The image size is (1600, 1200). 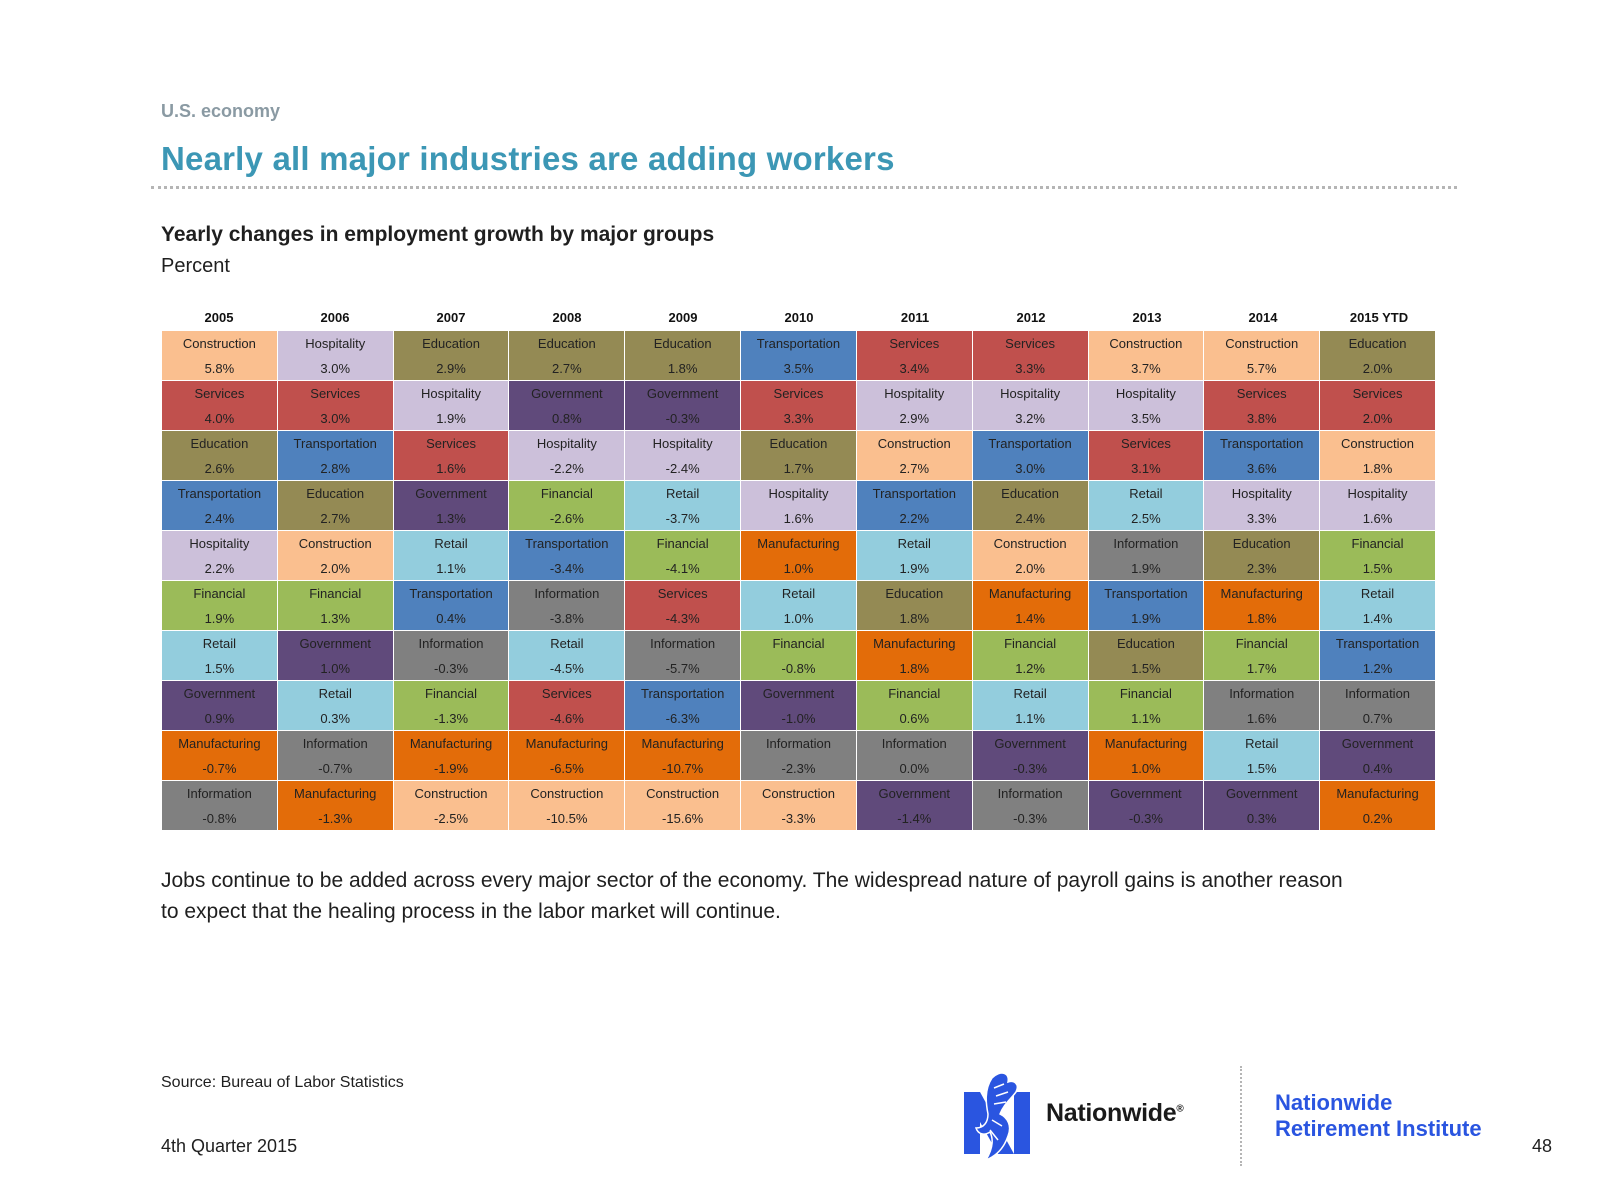 What do you see at coordinates (220, 756) in the screenshot?
I see `sector-cell: Manufacturing -0.7%` at bounding box center [220, 756].